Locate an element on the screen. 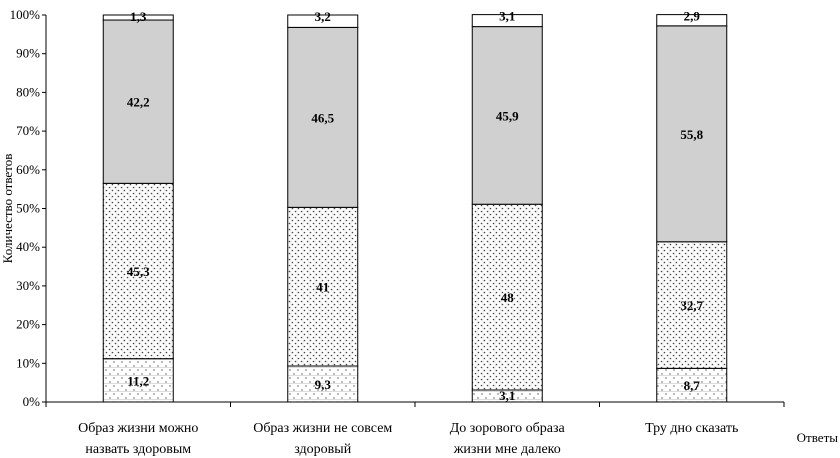 This screenshot has height=458, width=840. data-label: 55,8 is located at coordinates (691, 134).